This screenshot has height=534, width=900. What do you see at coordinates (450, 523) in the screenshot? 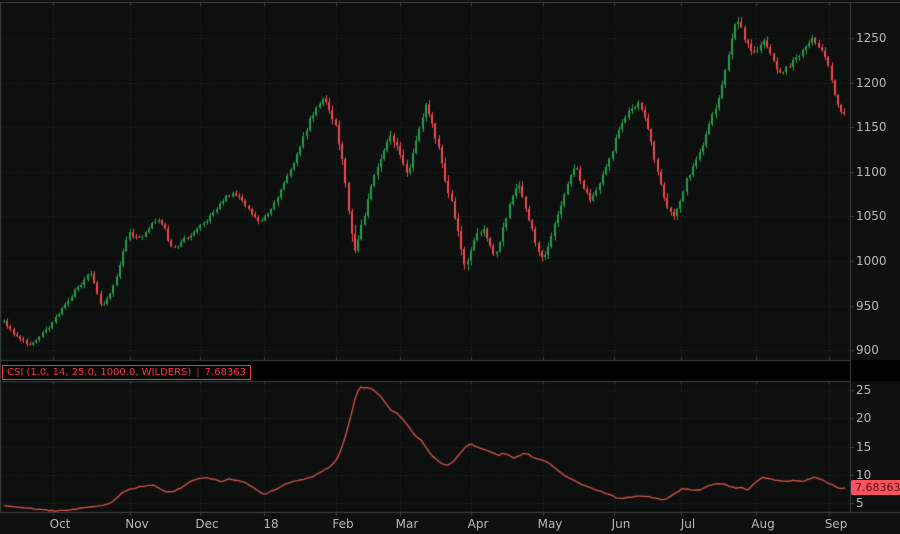
I see `time-scale-axis` at bounding box center [450, 523].